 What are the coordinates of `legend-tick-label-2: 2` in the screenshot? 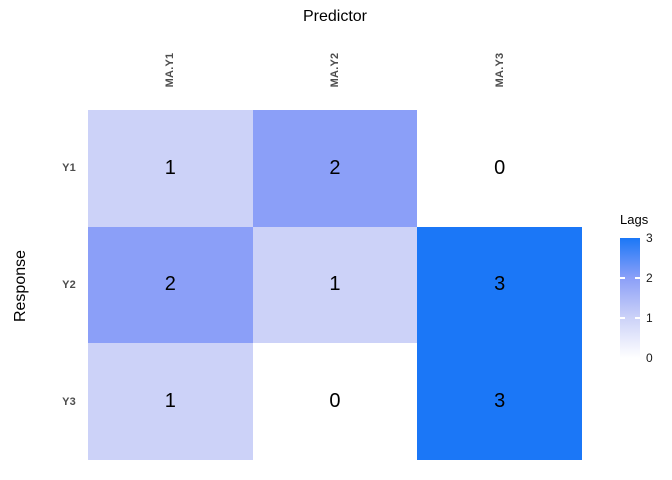 It's located at (649, 278).